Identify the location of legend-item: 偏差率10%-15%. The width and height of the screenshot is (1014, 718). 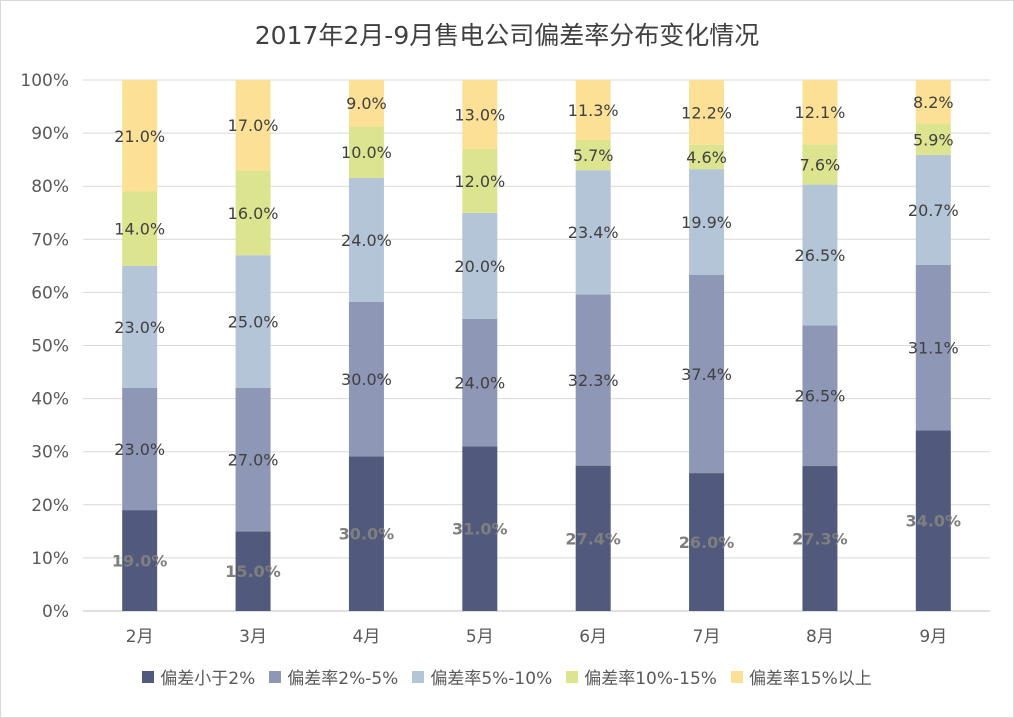
(641, 676).